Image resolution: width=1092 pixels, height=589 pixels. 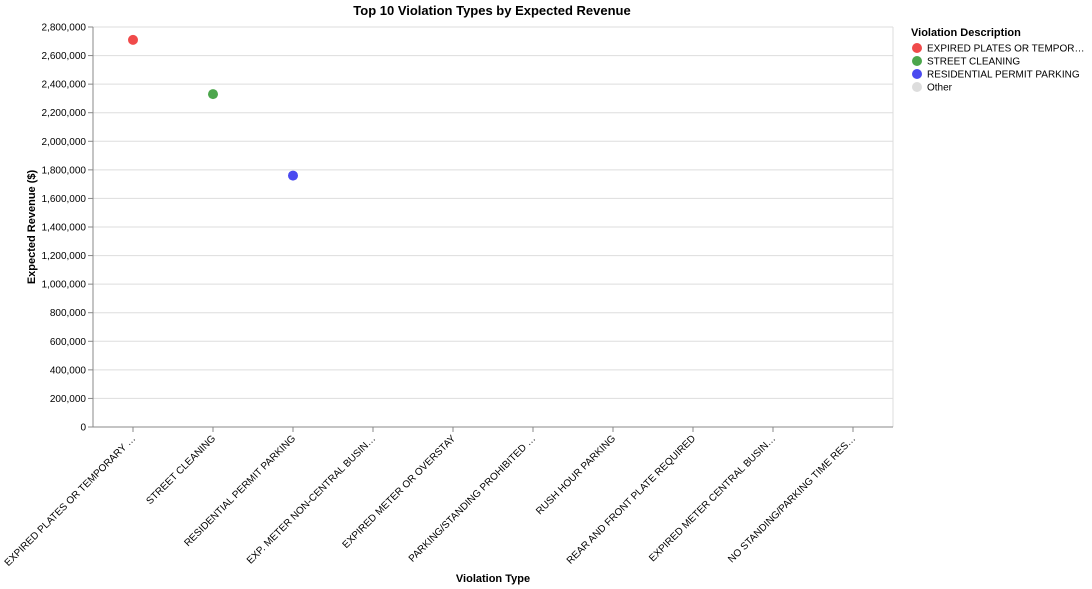 What do you see at coordinates (64, 285) in the screenshot?
I see `y-tick-label: 1,000,000` at bounding box center [64, 285].